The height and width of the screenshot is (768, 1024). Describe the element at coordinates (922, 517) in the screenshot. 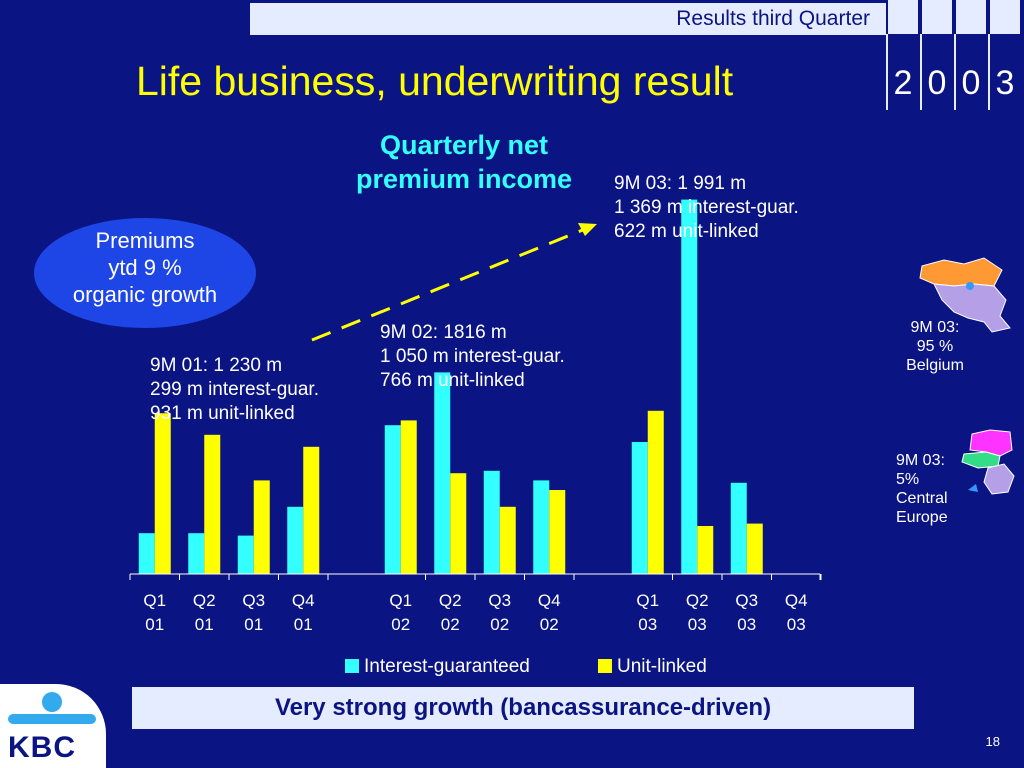

I see `region-line: Europe` at that location.